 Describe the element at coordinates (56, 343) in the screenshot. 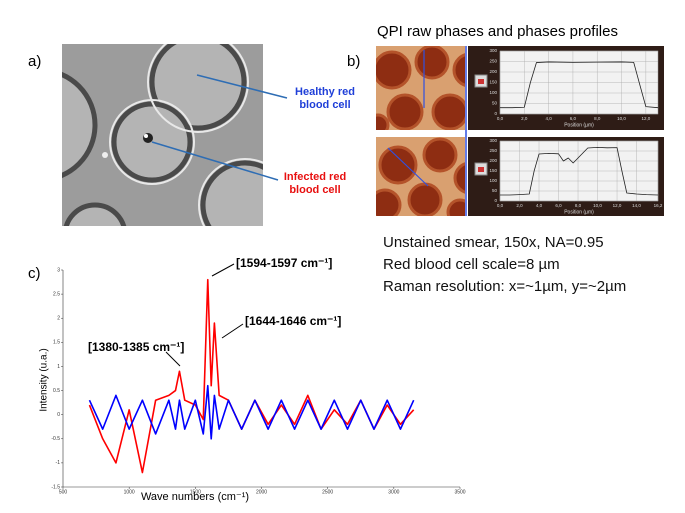

I see `y-tick-label: 1.5` at that location.